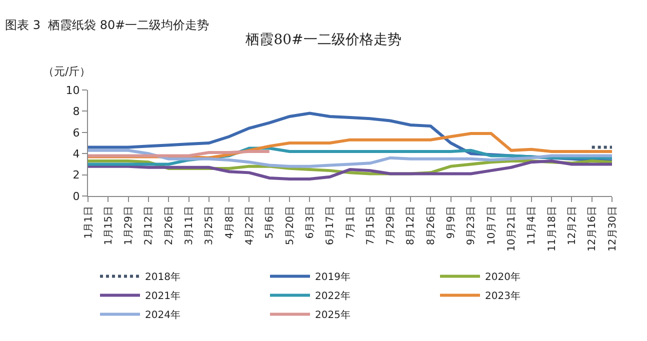  I want to click on x-tick-label: 5月20日, so click(290, 226).